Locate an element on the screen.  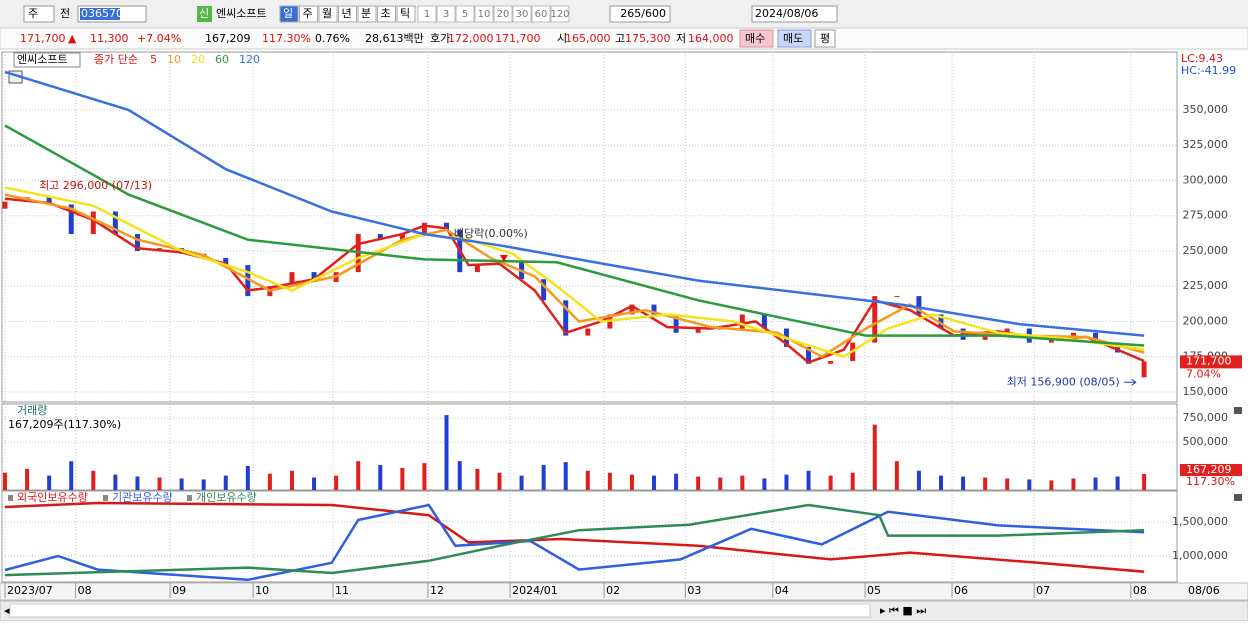
badge is located at coordinates (204, 14).